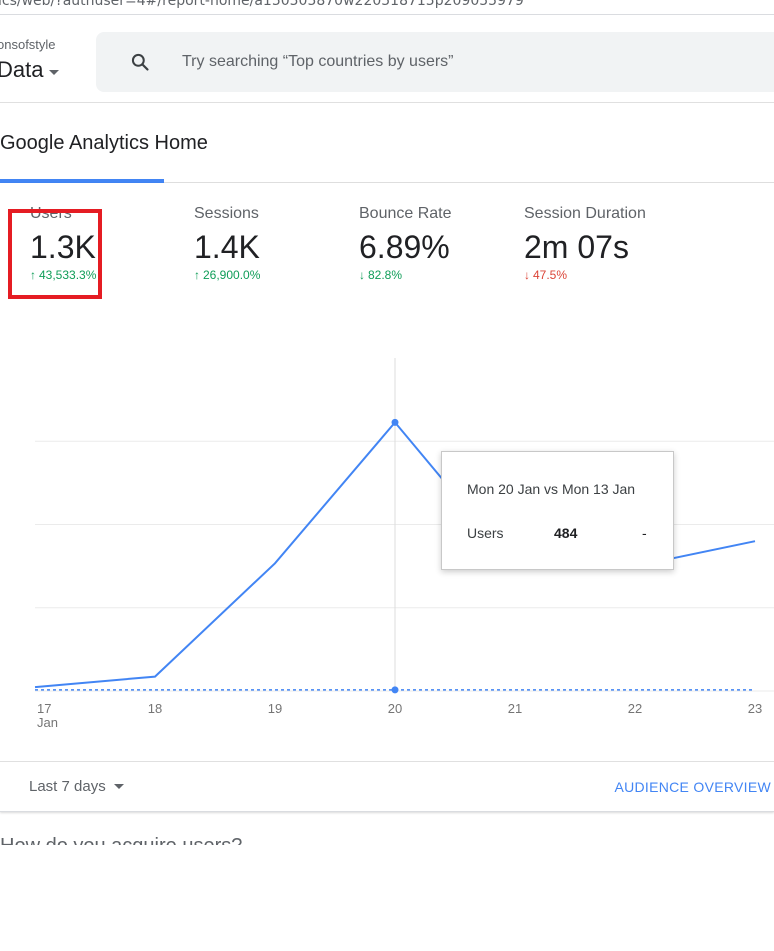 The width and height of the screenshot is (774, 951). I want to click on date-range-selector: Last 7 days, so click(76, 786).